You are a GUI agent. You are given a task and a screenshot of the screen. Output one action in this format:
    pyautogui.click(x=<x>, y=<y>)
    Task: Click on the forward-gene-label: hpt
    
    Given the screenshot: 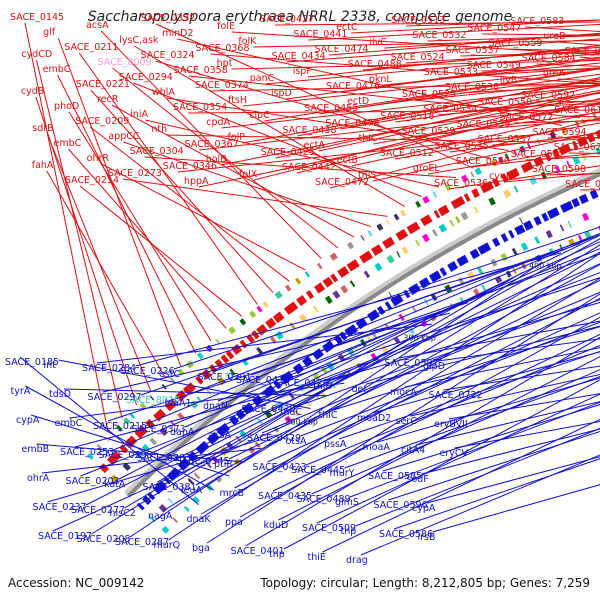 What is the action you would take?
    pyautogui.click(x=225, y=63)
    